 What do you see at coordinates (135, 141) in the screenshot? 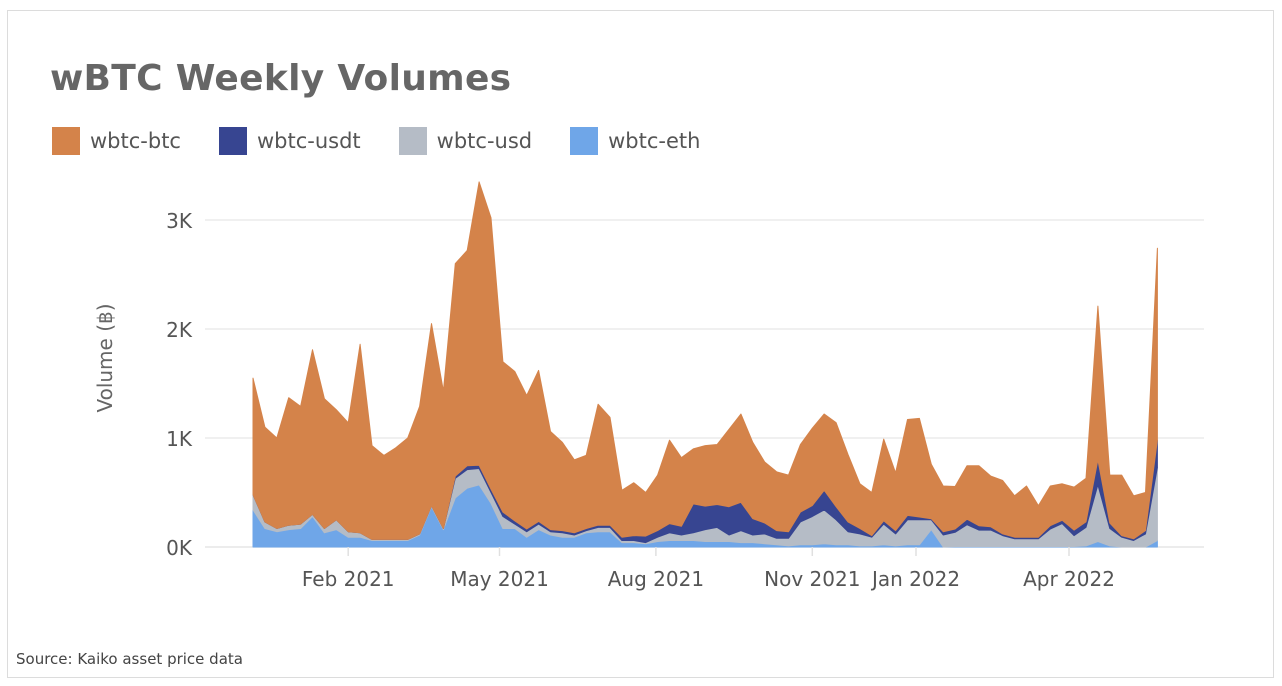
I see `legend-label: wbtc-btc` at bounding box center [135, 141].